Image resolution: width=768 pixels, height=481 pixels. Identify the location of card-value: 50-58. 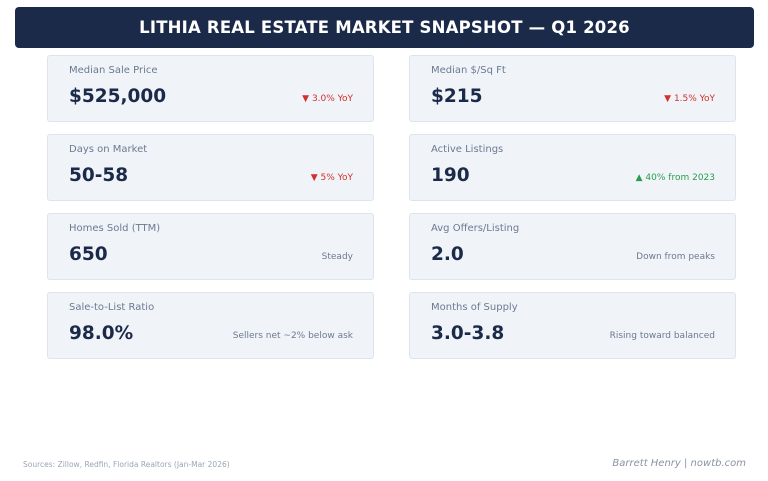
(99, 175).